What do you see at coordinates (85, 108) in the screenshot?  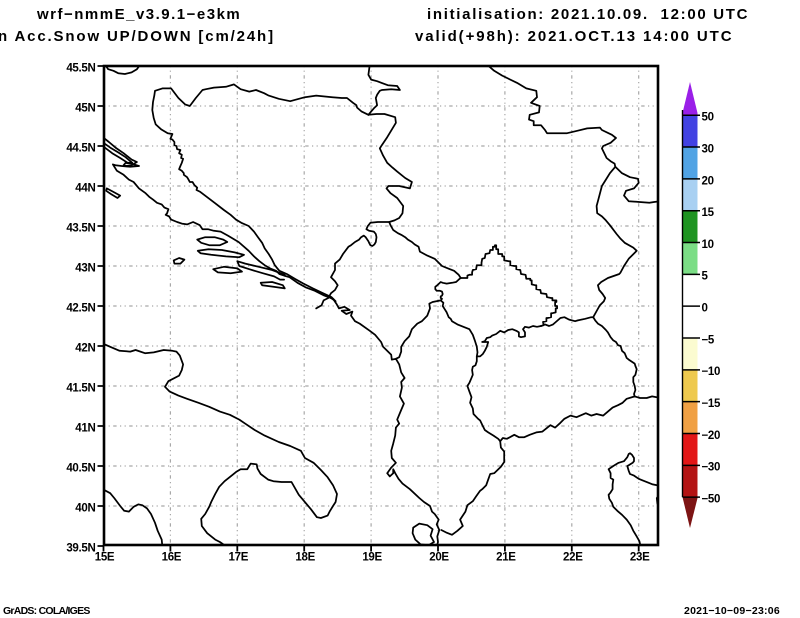 I see `svg-text: 45N` at bounding box center [85, 108].